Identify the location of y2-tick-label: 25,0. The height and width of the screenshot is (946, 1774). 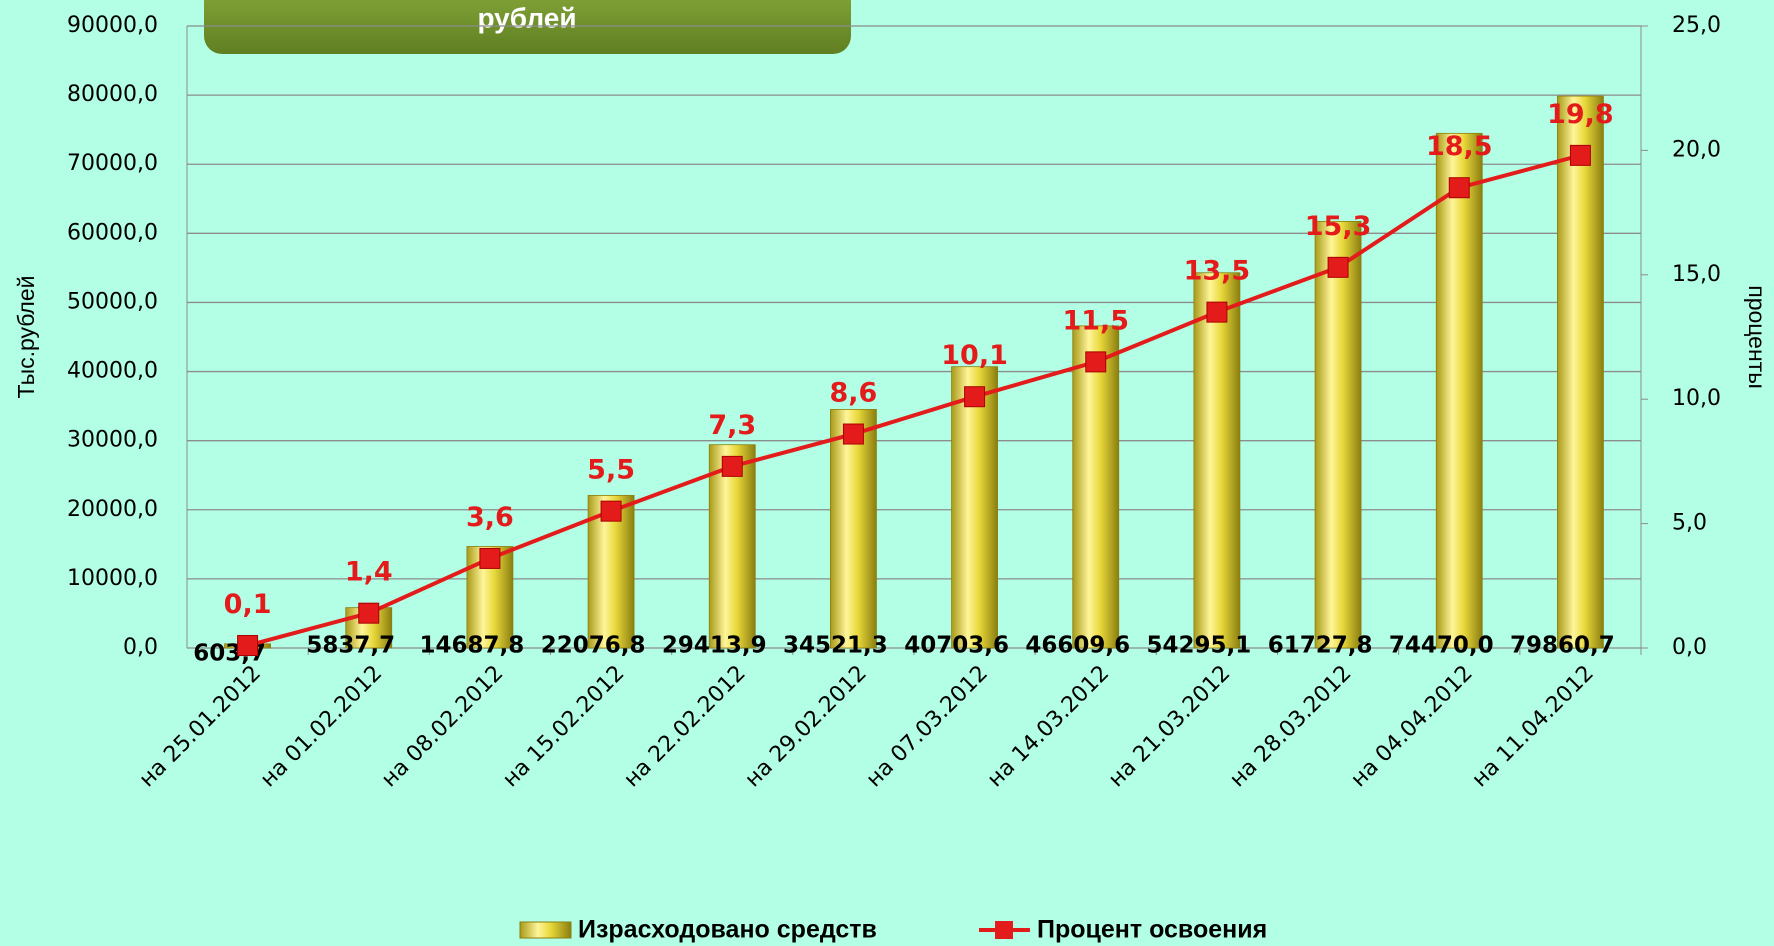
(1696, 25).